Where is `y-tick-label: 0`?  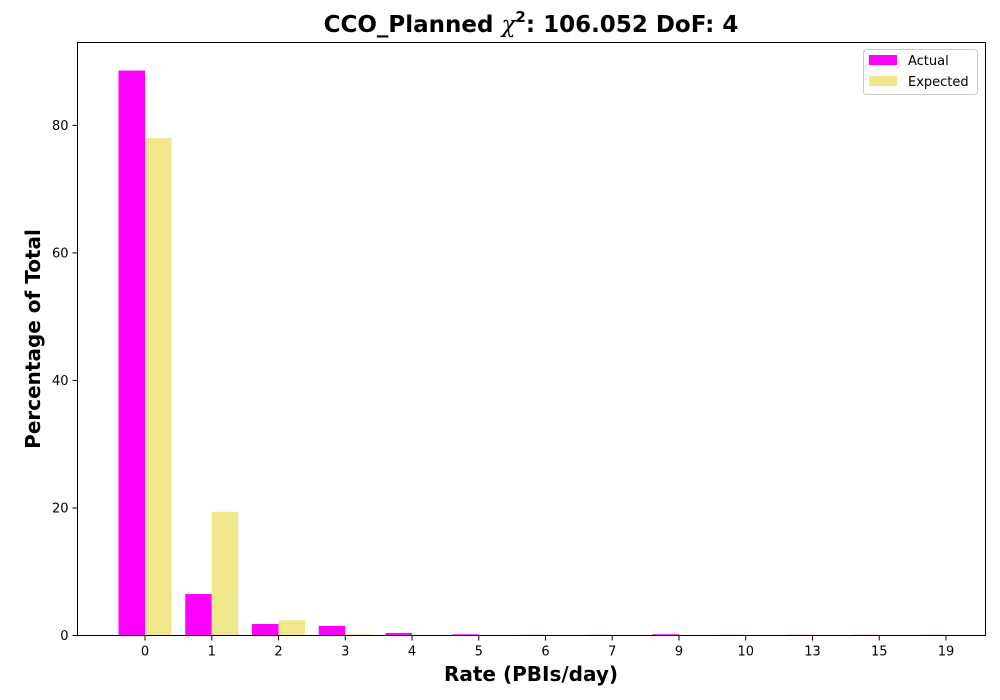
y-tick-label: 0 is located at coordinates (64, 636).